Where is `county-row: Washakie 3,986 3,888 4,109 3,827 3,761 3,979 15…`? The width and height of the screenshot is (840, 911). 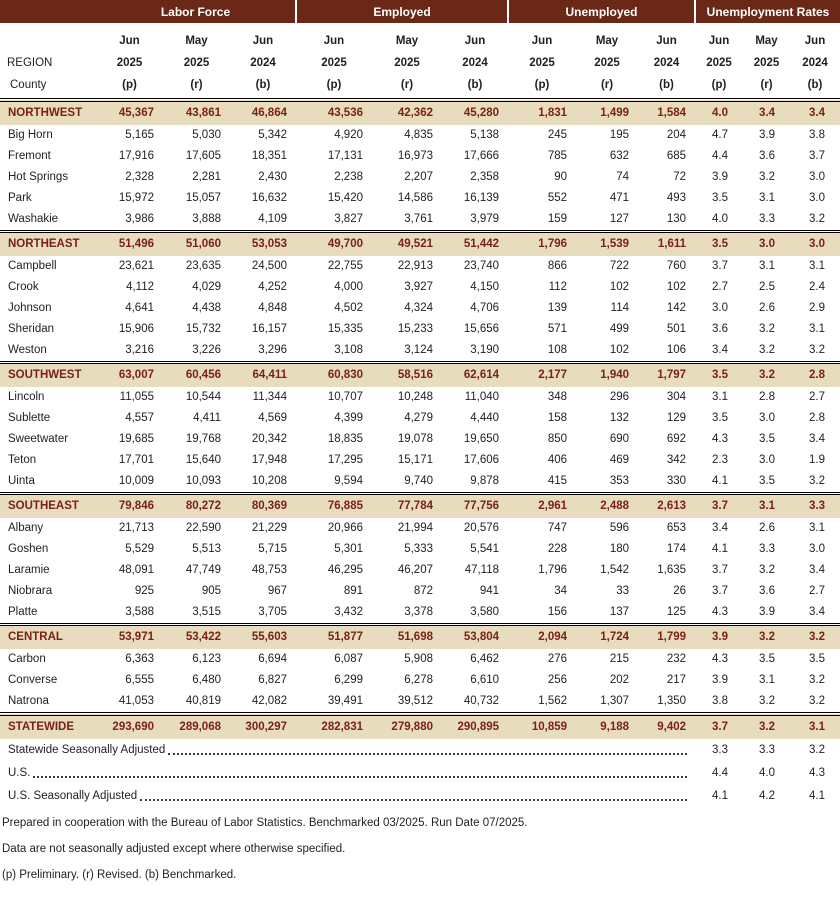
county-row: Washakie 3,986 3,888 4,109 3,827 3,761 3,979 15… is located at coordinates (420, 220).